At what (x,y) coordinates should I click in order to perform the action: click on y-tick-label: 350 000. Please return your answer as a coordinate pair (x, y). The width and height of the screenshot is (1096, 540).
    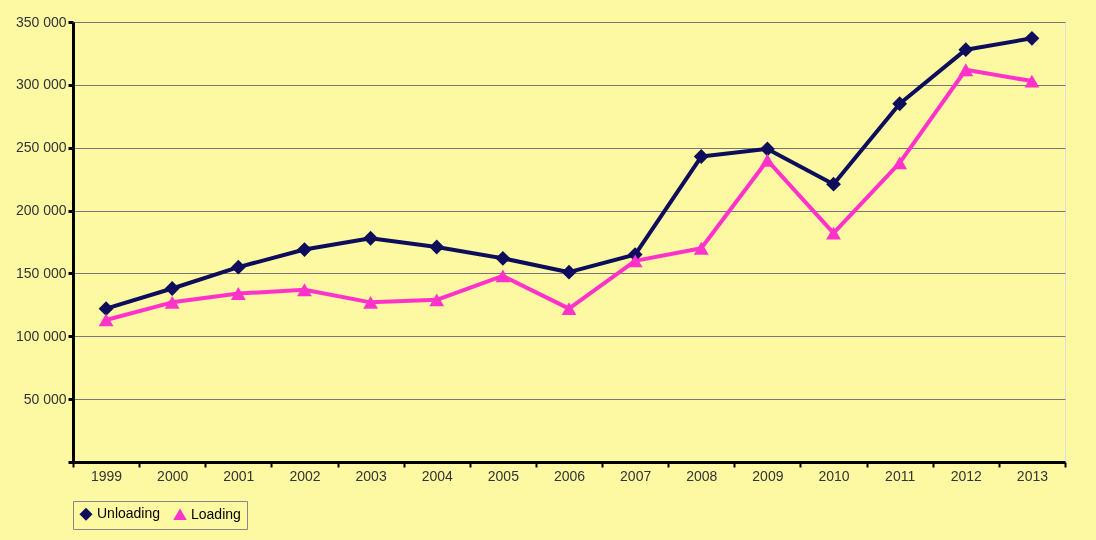
    Looking at the image, I should click on (41, 21).